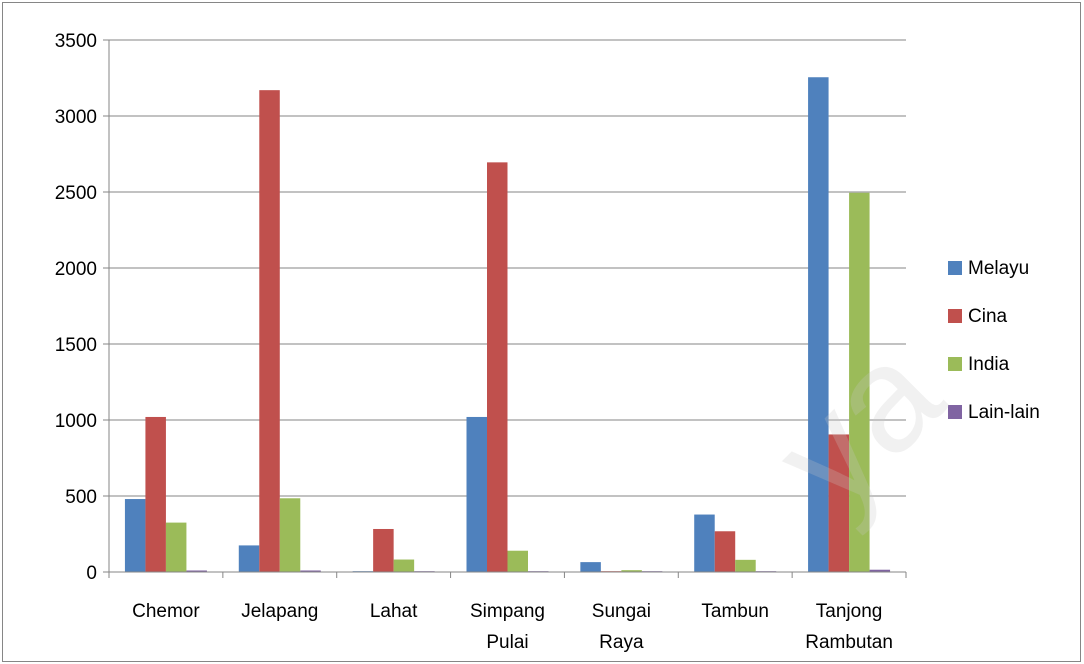 The image size is (1084, 664). Describe the element at coordinates (849, 642) in the screenshot. I see `x-tick-label: Rambutan` at that location.